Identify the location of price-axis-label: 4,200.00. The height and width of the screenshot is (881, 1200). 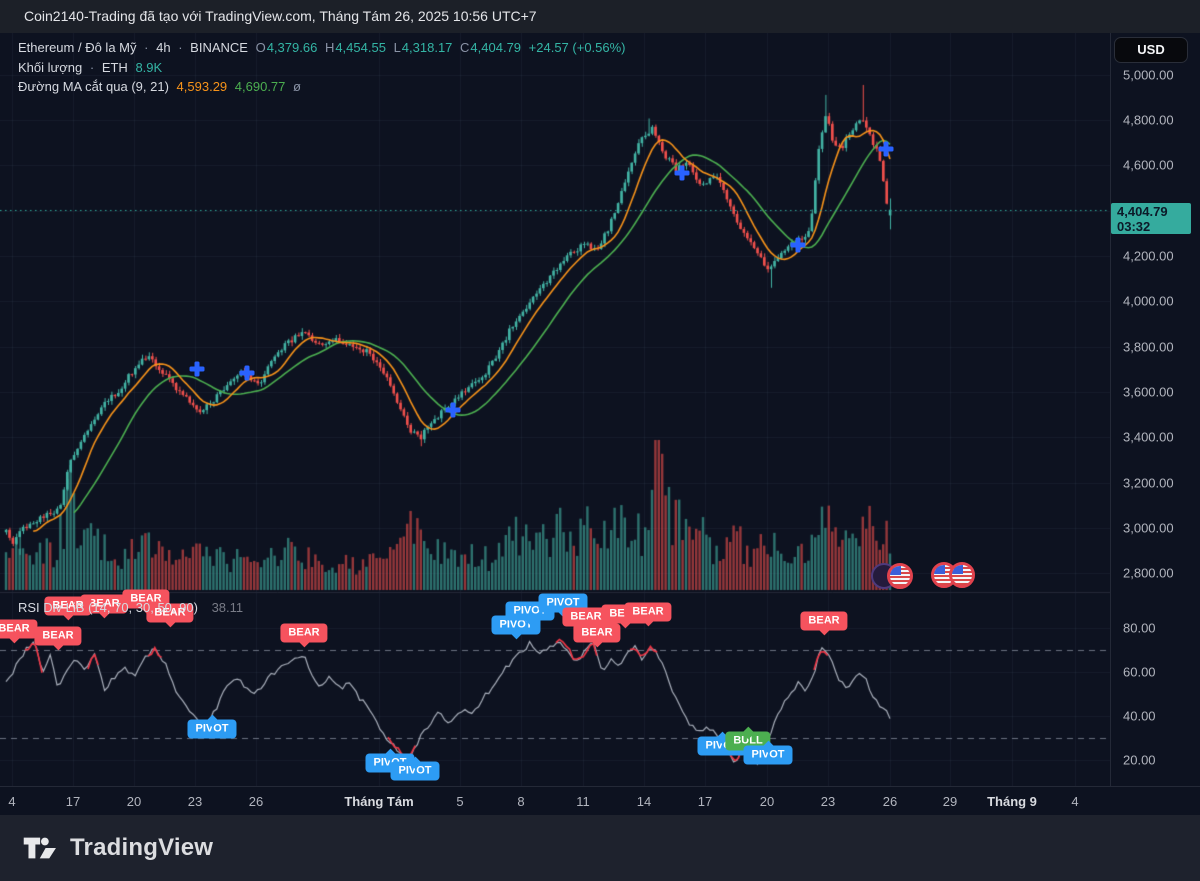
(1148, 256).